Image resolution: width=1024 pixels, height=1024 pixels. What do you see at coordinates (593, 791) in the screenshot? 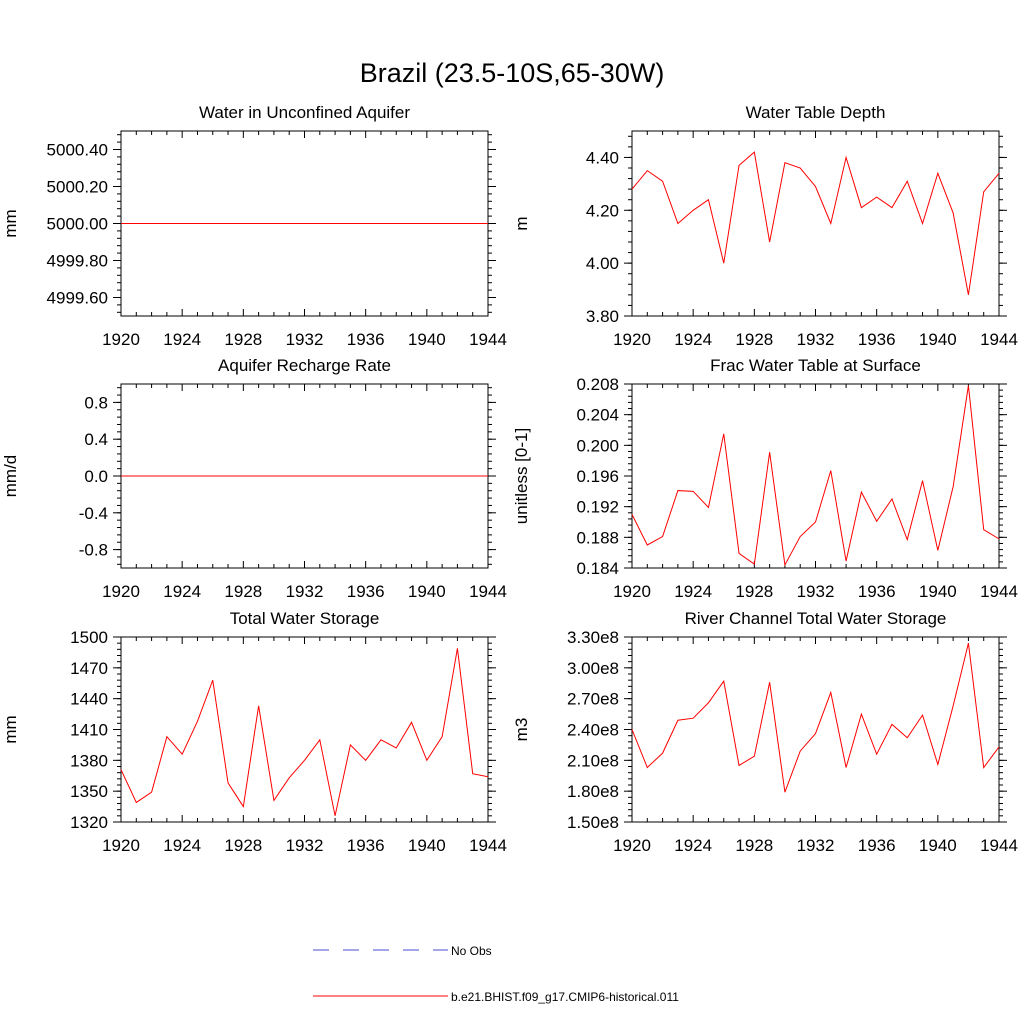
I see `y-tick-label: 1.80e8` at bounding box center [593, 791].